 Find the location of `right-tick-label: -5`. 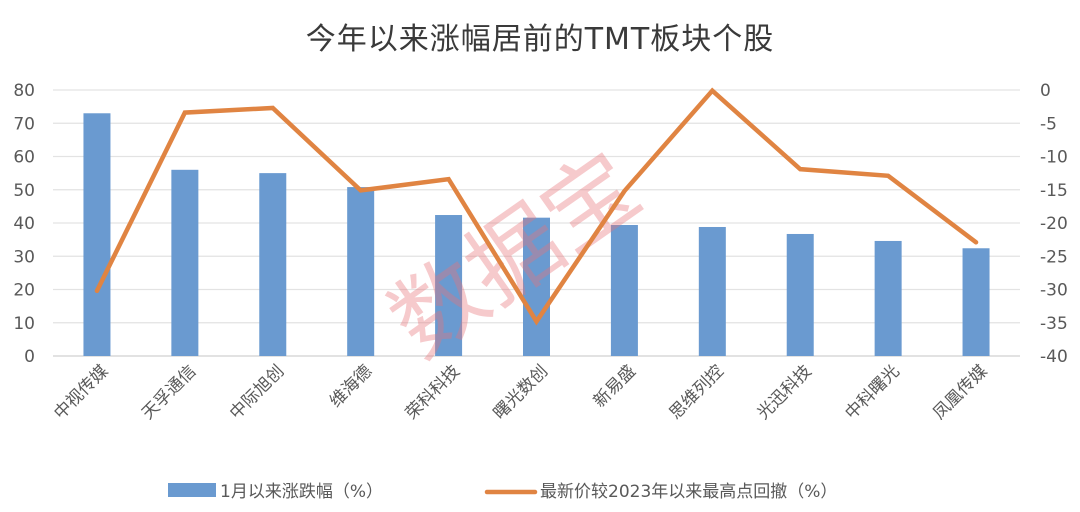

right-tick-label: -5 is located at coordinates (1048, 124).